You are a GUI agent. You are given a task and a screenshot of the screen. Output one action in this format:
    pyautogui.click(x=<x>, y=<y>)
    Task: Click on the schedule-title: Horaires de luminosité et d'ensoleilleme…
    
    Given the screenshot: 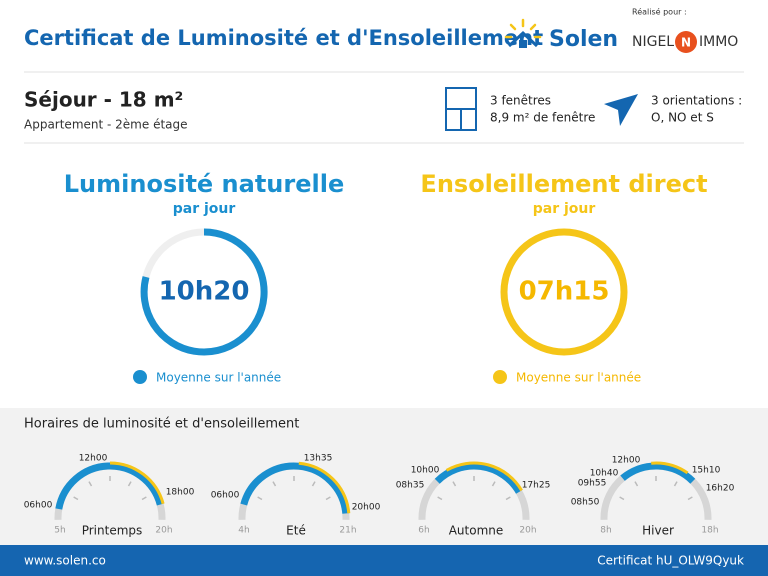 What is the action you would take?
    pyautogui.click(x=161, y=424)
    